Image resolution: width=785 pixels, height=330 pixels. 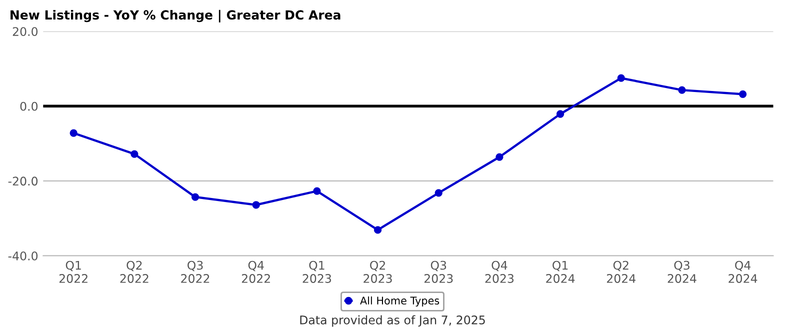 What do you see at coordinates (743, 271) in the screenshot?
I see `x-tick-label: Q4 2024` at bounding box center [743, 271].